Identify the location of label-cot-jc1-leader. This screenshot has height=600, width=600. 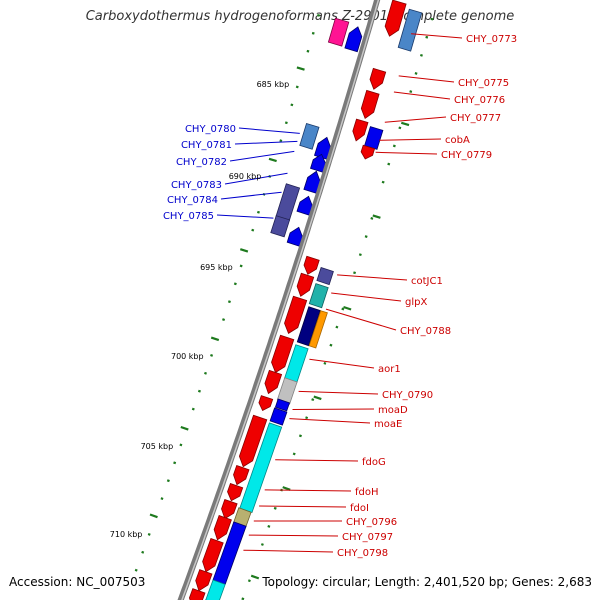
(372, 277).